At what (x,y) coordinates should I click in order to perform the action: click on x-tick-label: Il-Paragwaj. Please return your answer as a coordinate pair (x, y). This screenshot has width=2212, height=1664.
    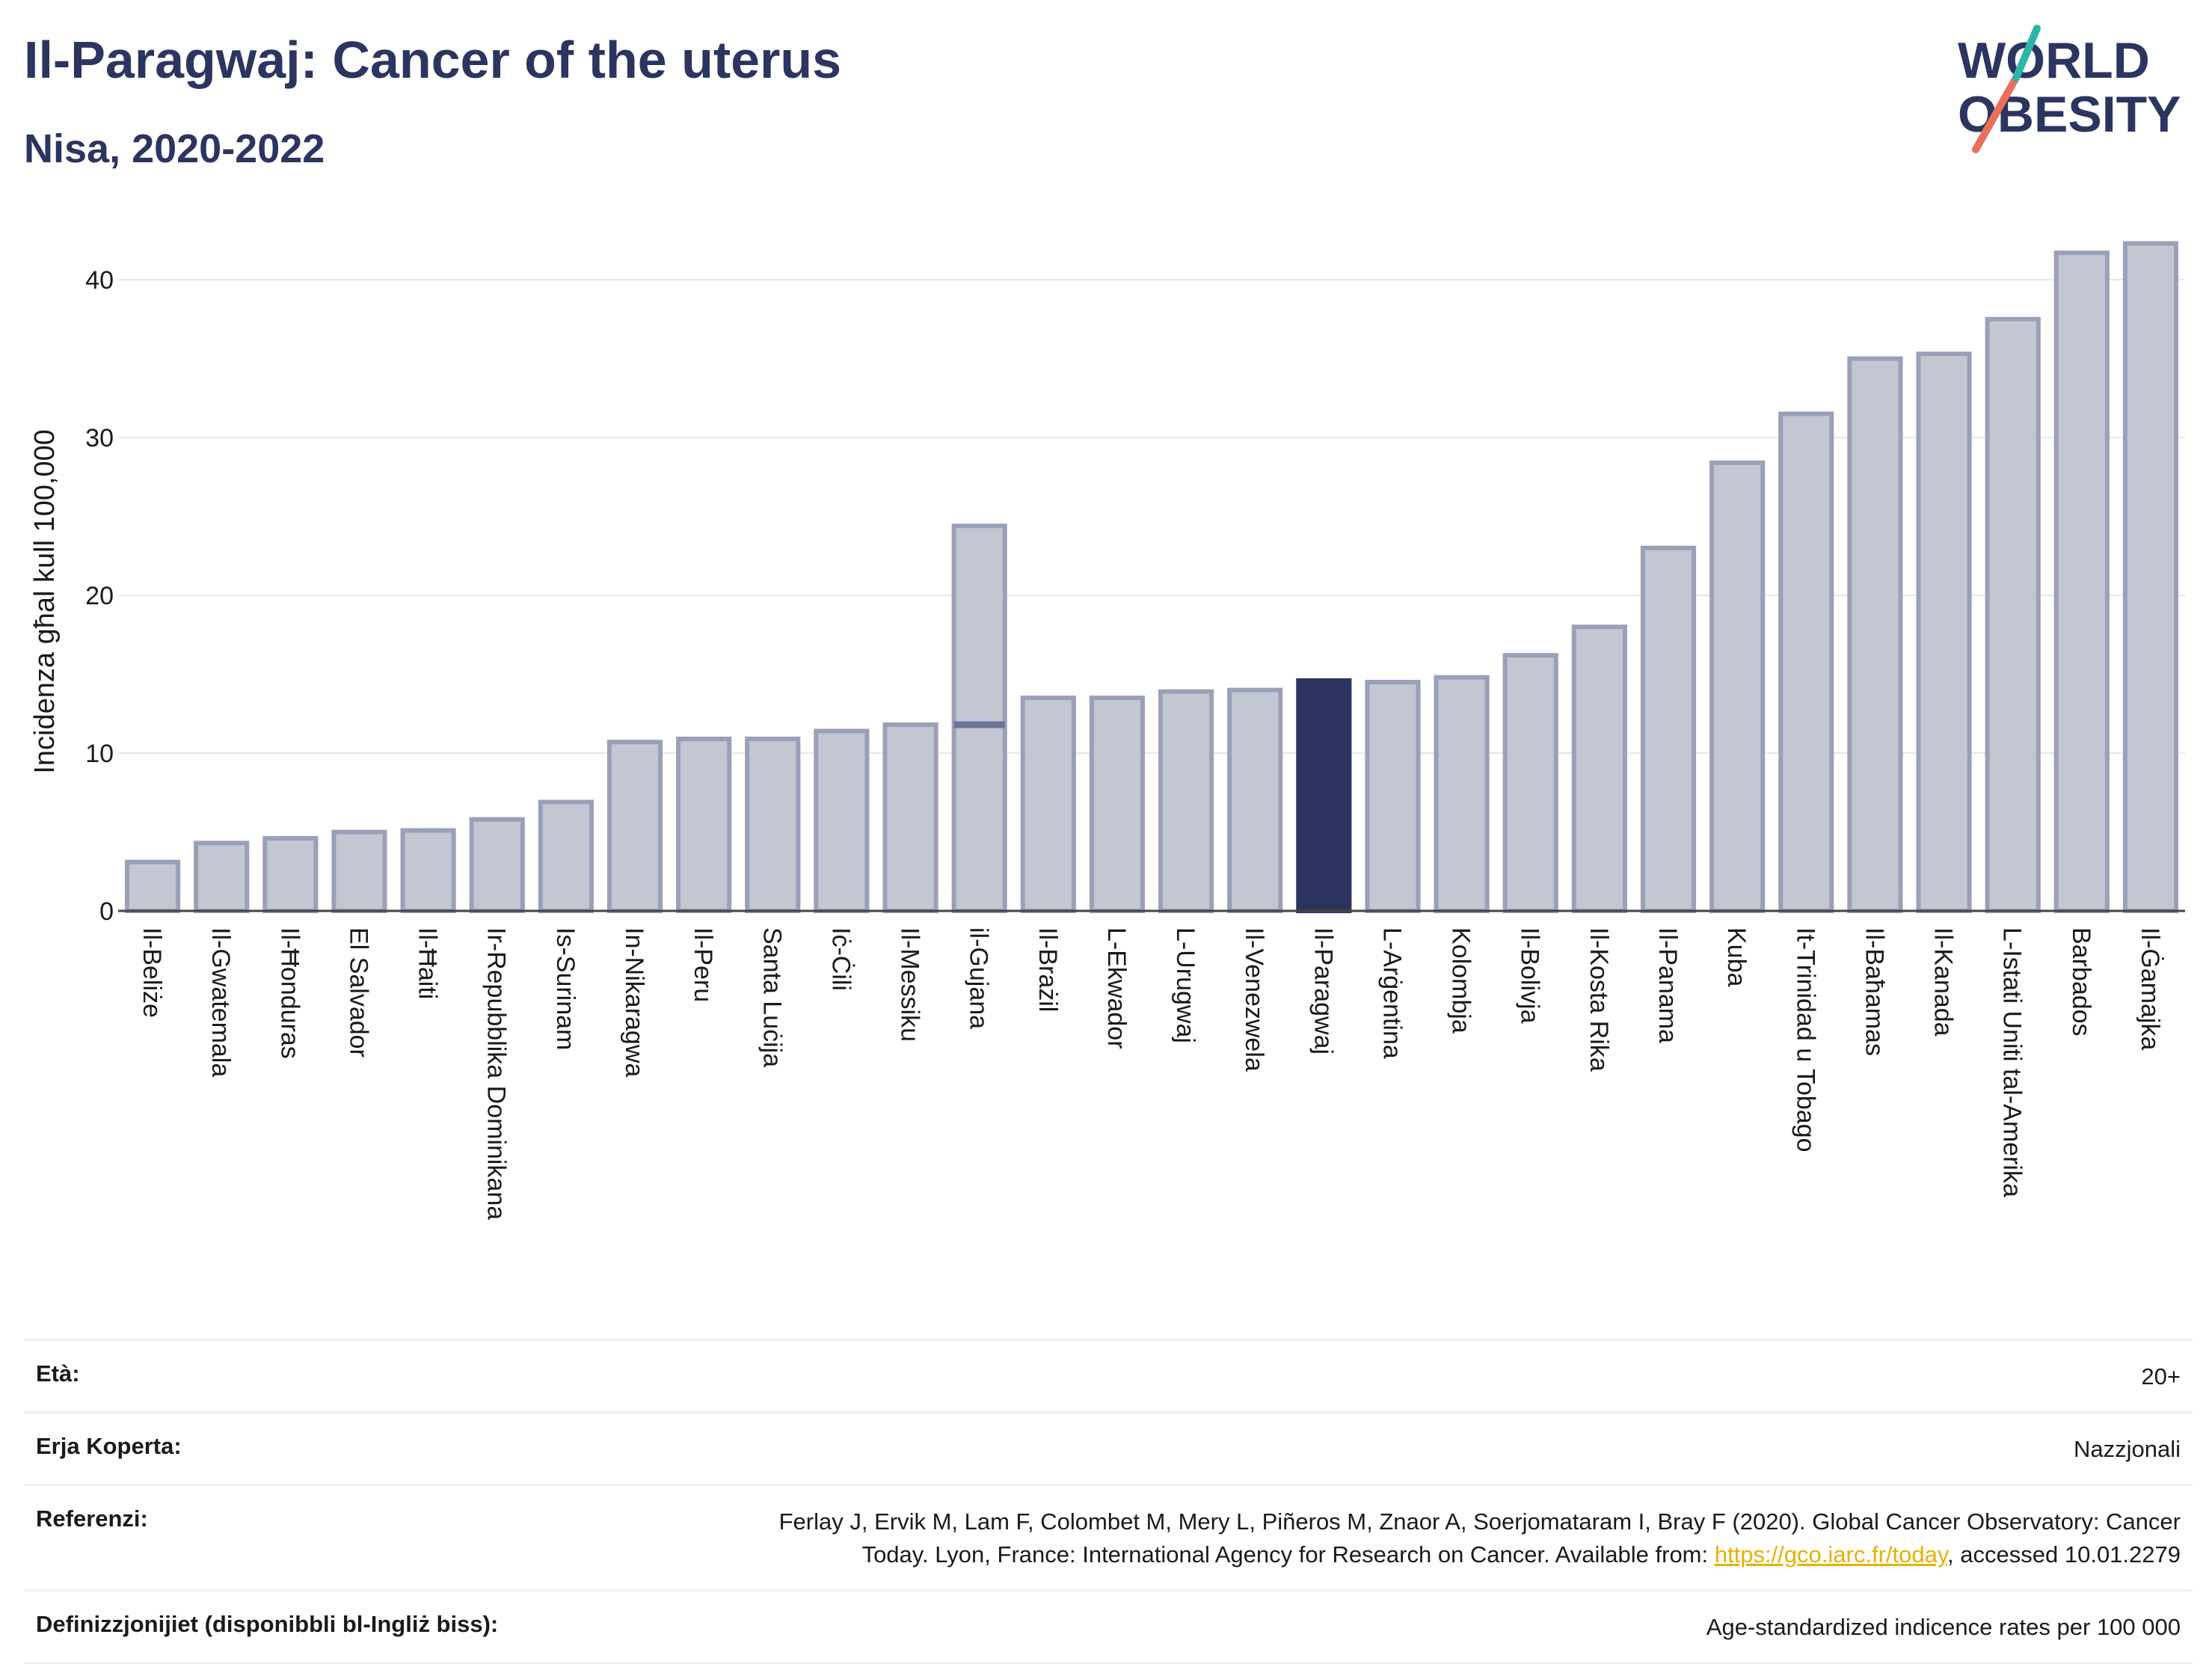
    Looking at the image, I should click on (1323, 990).